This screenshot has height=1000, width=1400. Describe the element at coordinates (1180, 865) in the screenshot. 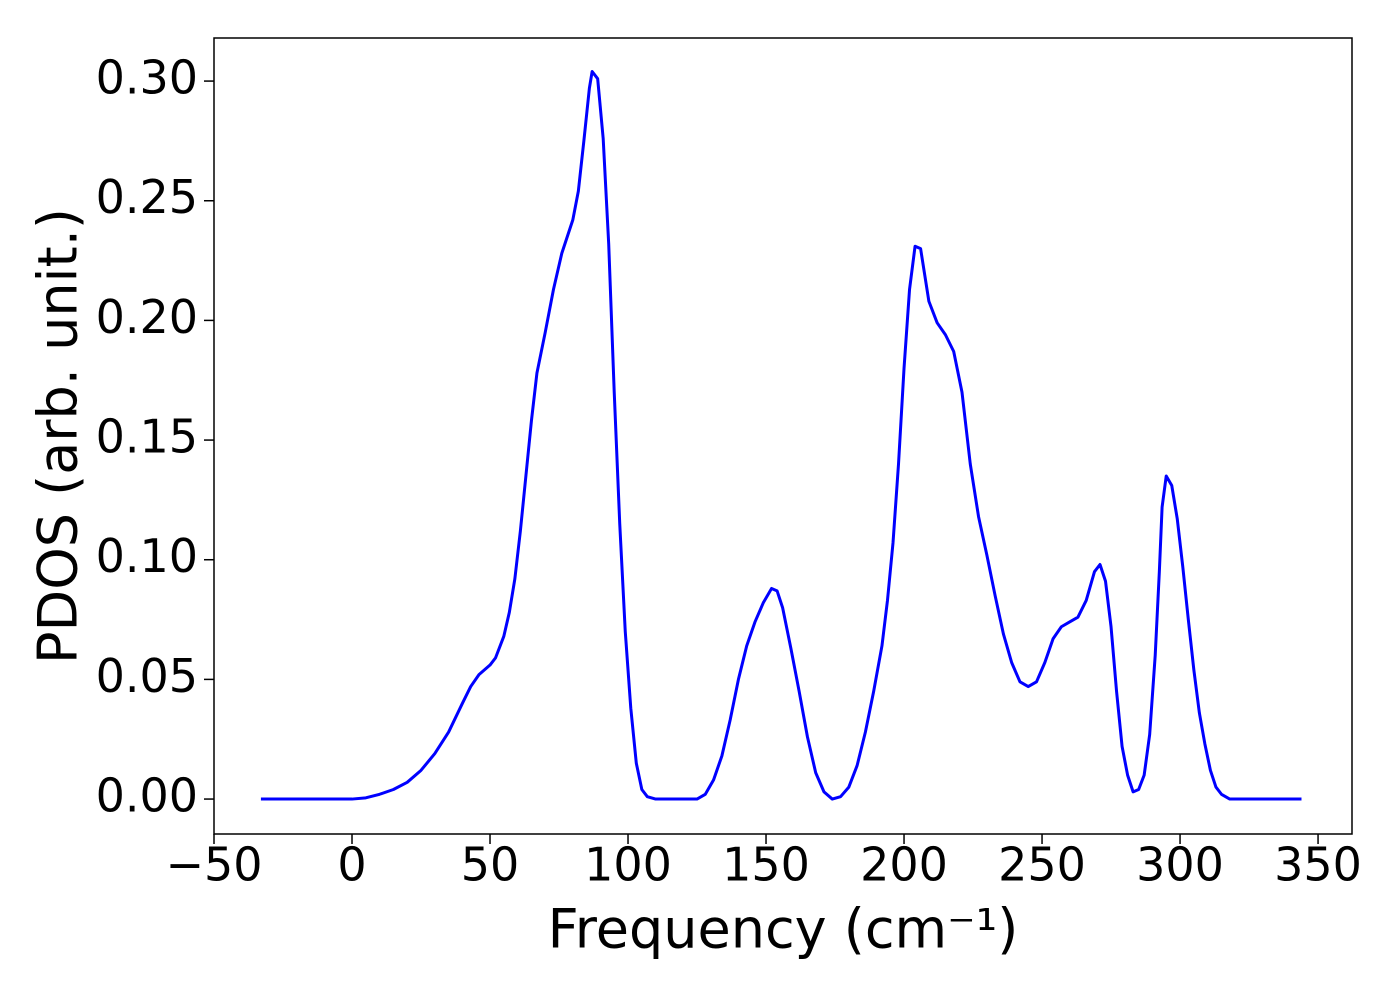

I see `x-tick-label: 300` at that location.